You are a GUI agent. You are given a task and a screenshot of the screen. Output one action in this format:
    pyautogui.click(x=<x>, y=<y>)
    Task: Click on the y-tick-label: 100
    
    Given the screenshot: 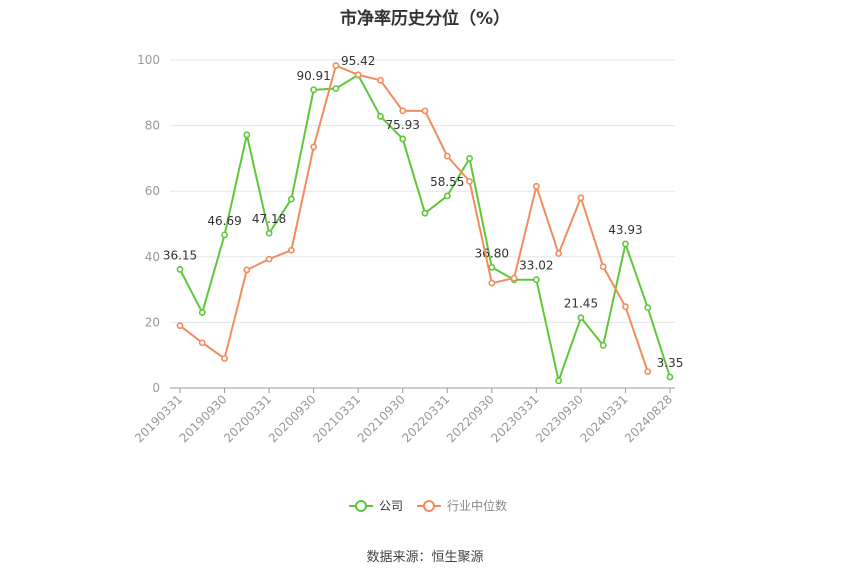 What is the action you would take?
    pyautogui.click(x=148, y=60)
    